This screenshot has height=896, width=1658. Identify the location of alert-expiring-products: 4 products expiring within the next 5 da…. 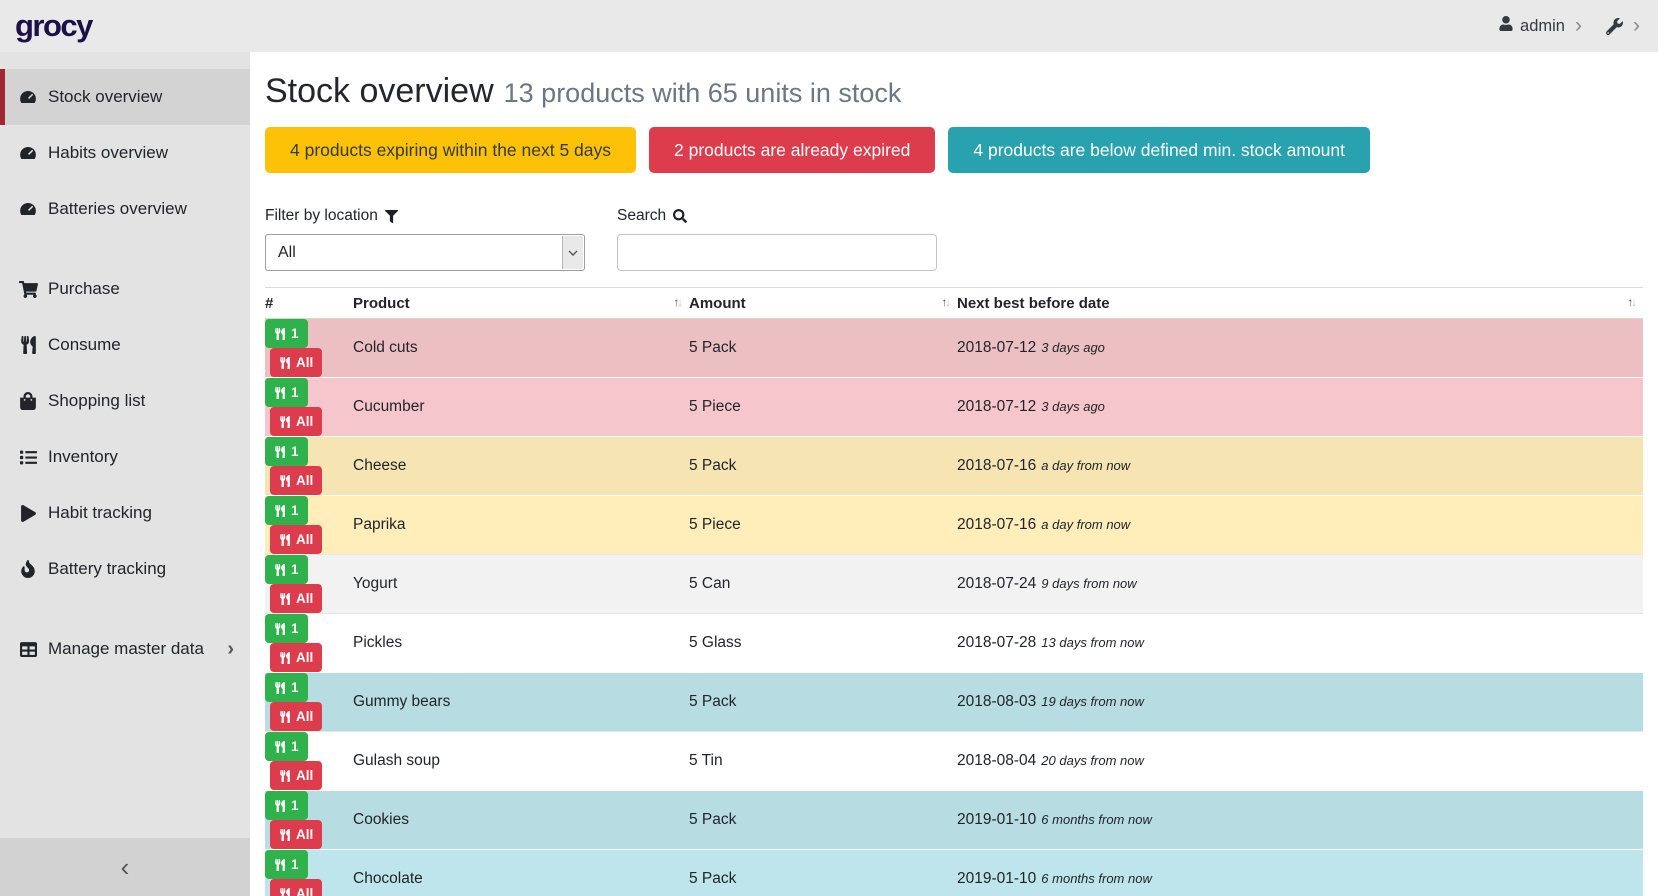
(451, 150).